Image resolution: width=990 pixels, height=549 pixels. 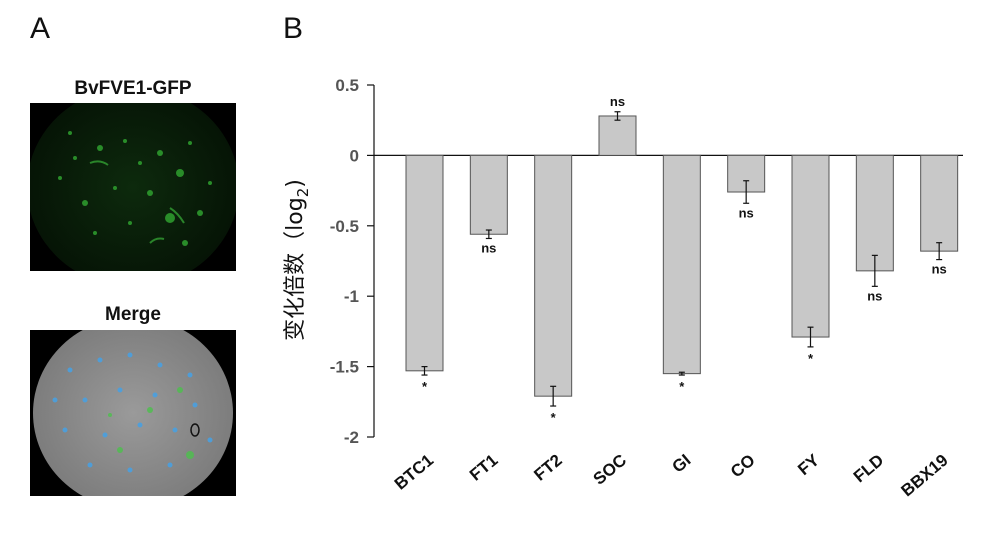 I want to click on category-label: FLD, so click(x=869, y=469).